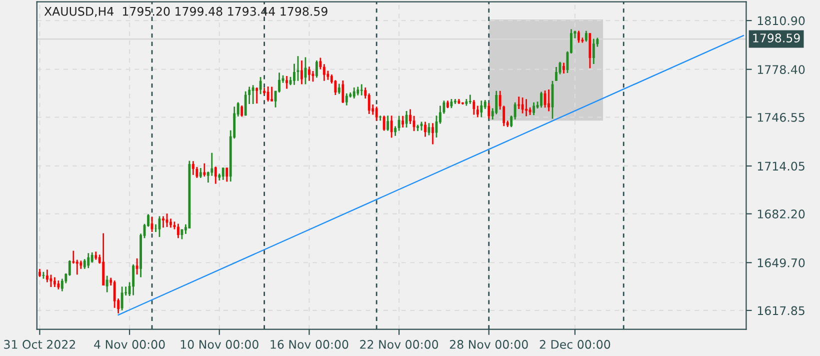  What do you see at coordinates (129, 344) in the screenshot?
I see `x-tick-label: 4 Nov 00:00` at bounding box center [129, 344].